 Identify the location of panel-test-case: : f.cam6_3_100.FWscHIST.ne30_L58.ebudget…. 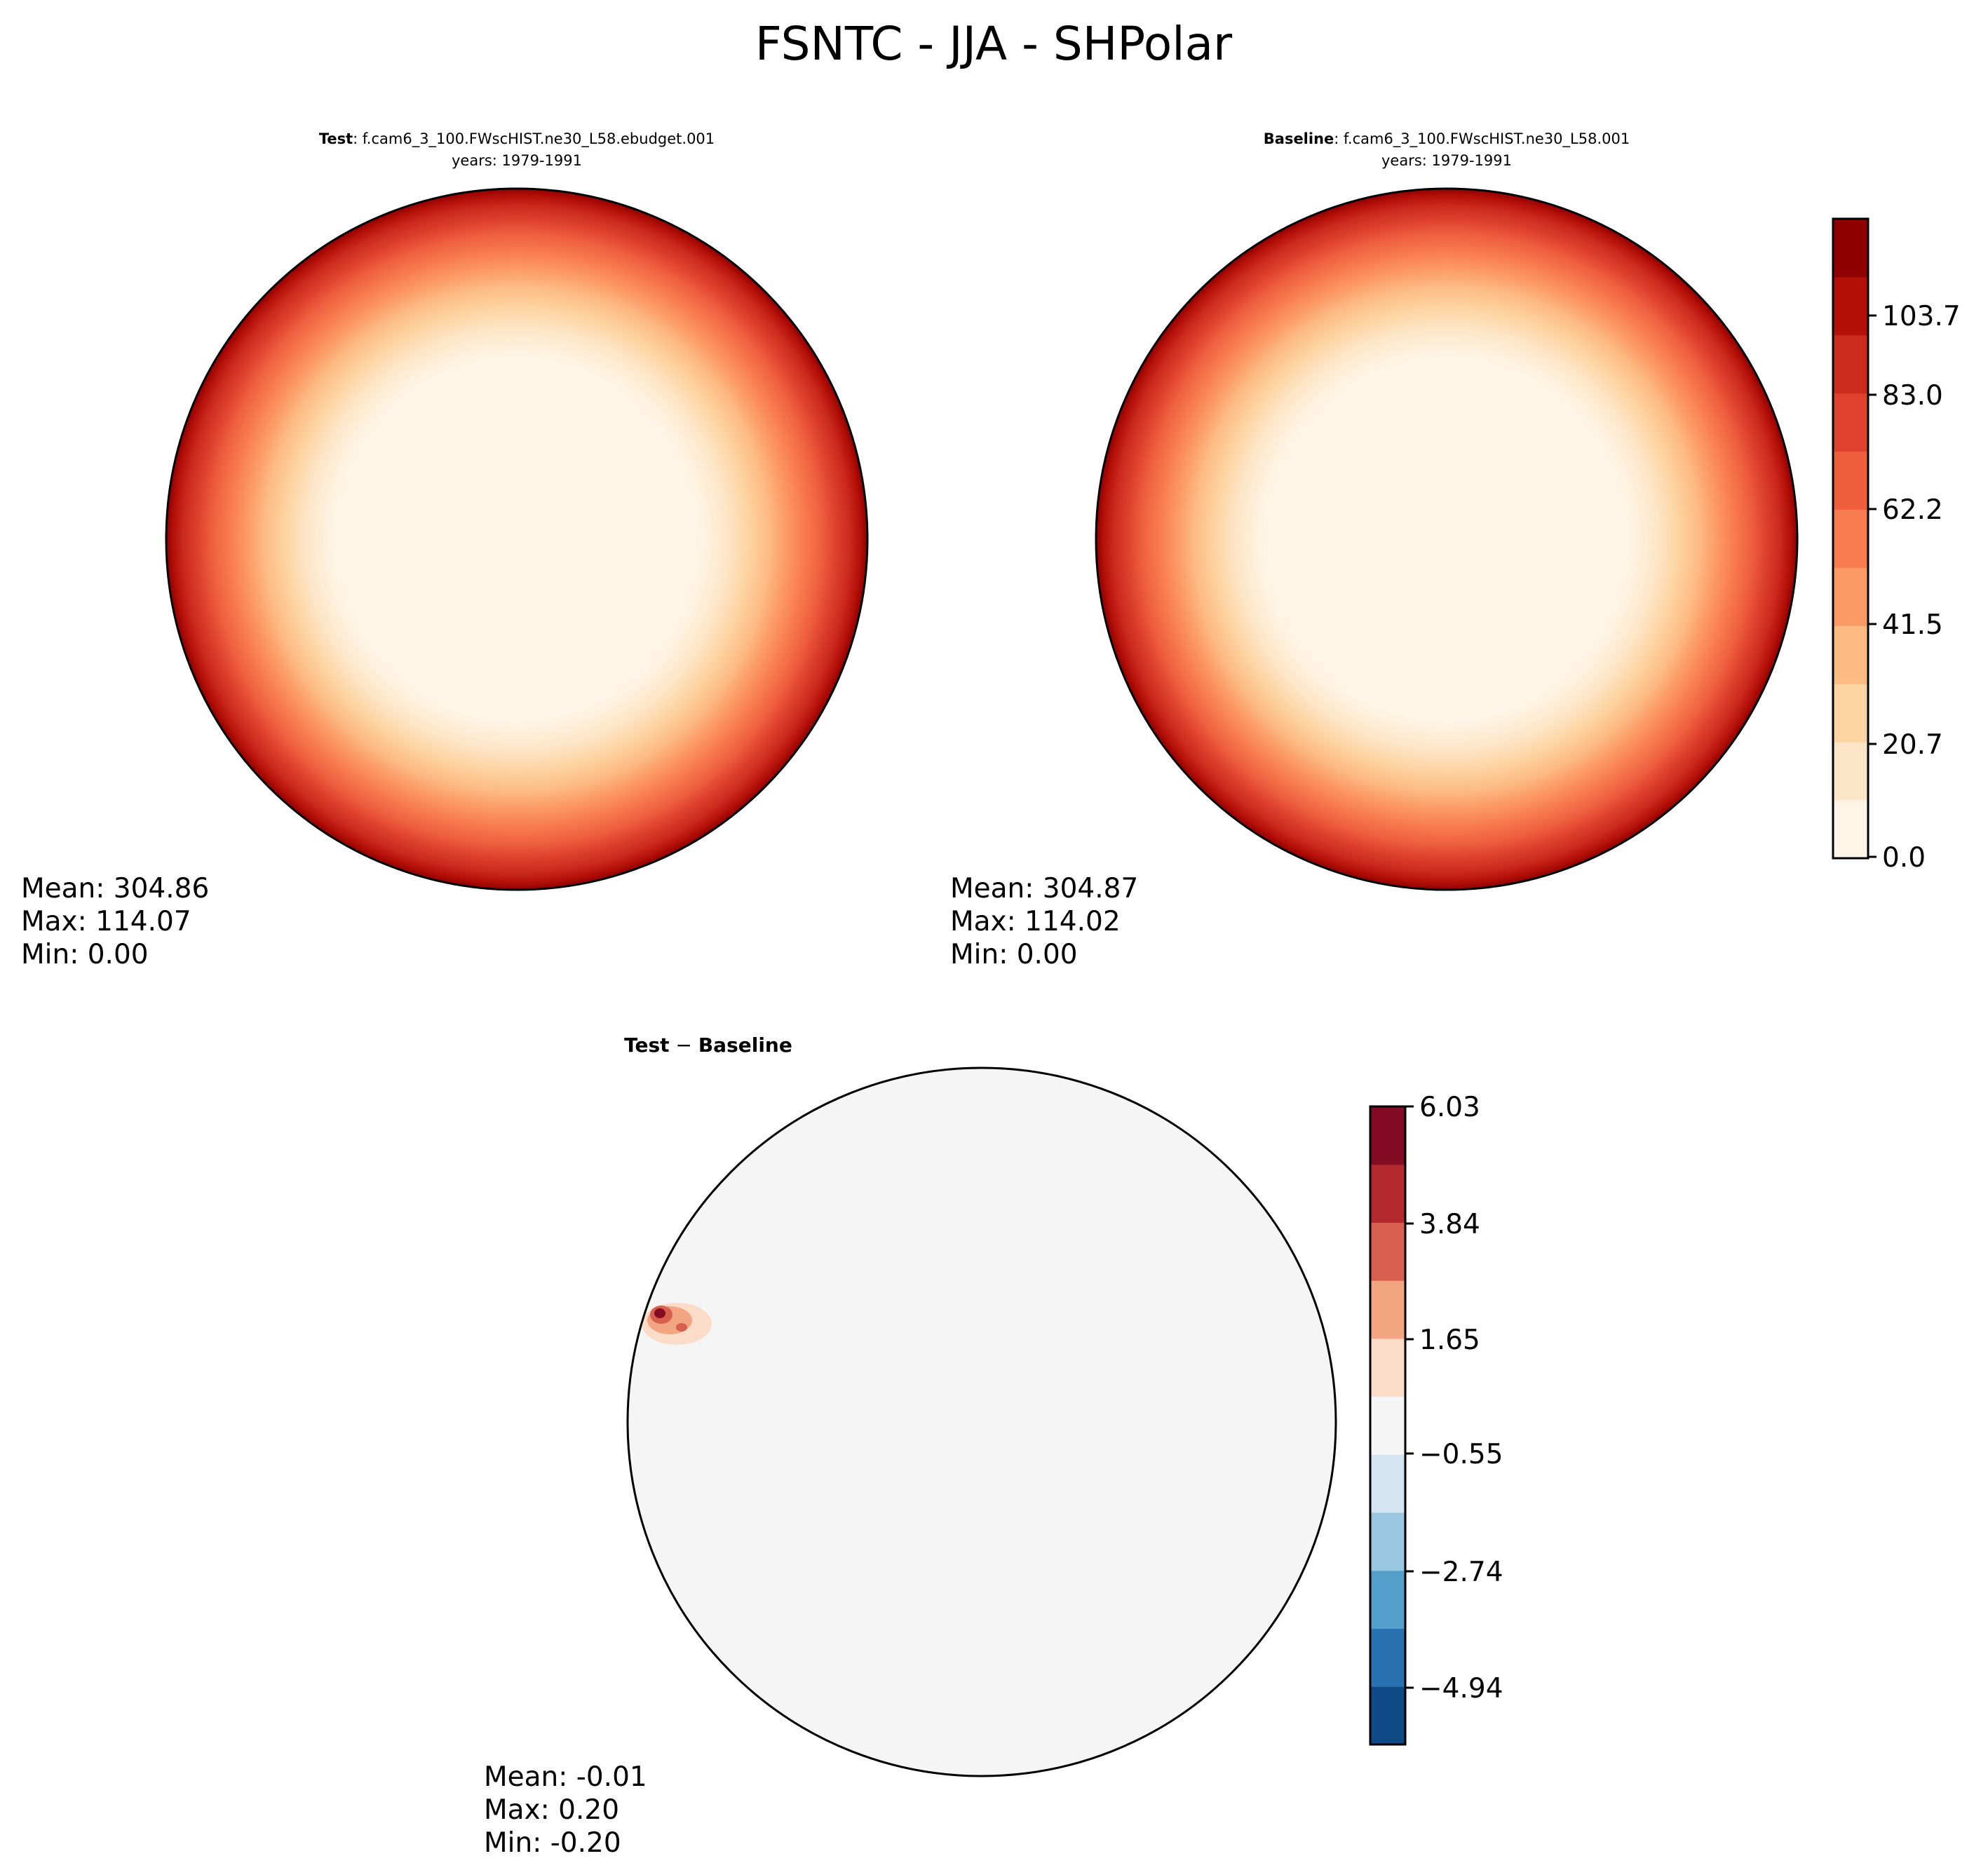
(534, 139).